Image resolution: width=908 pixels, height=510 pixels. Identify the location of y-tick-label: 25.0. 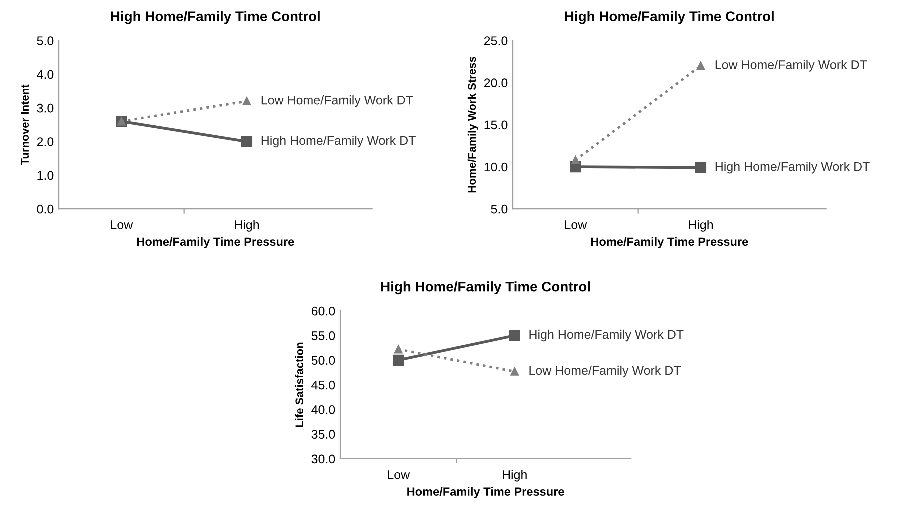
(496, 41).